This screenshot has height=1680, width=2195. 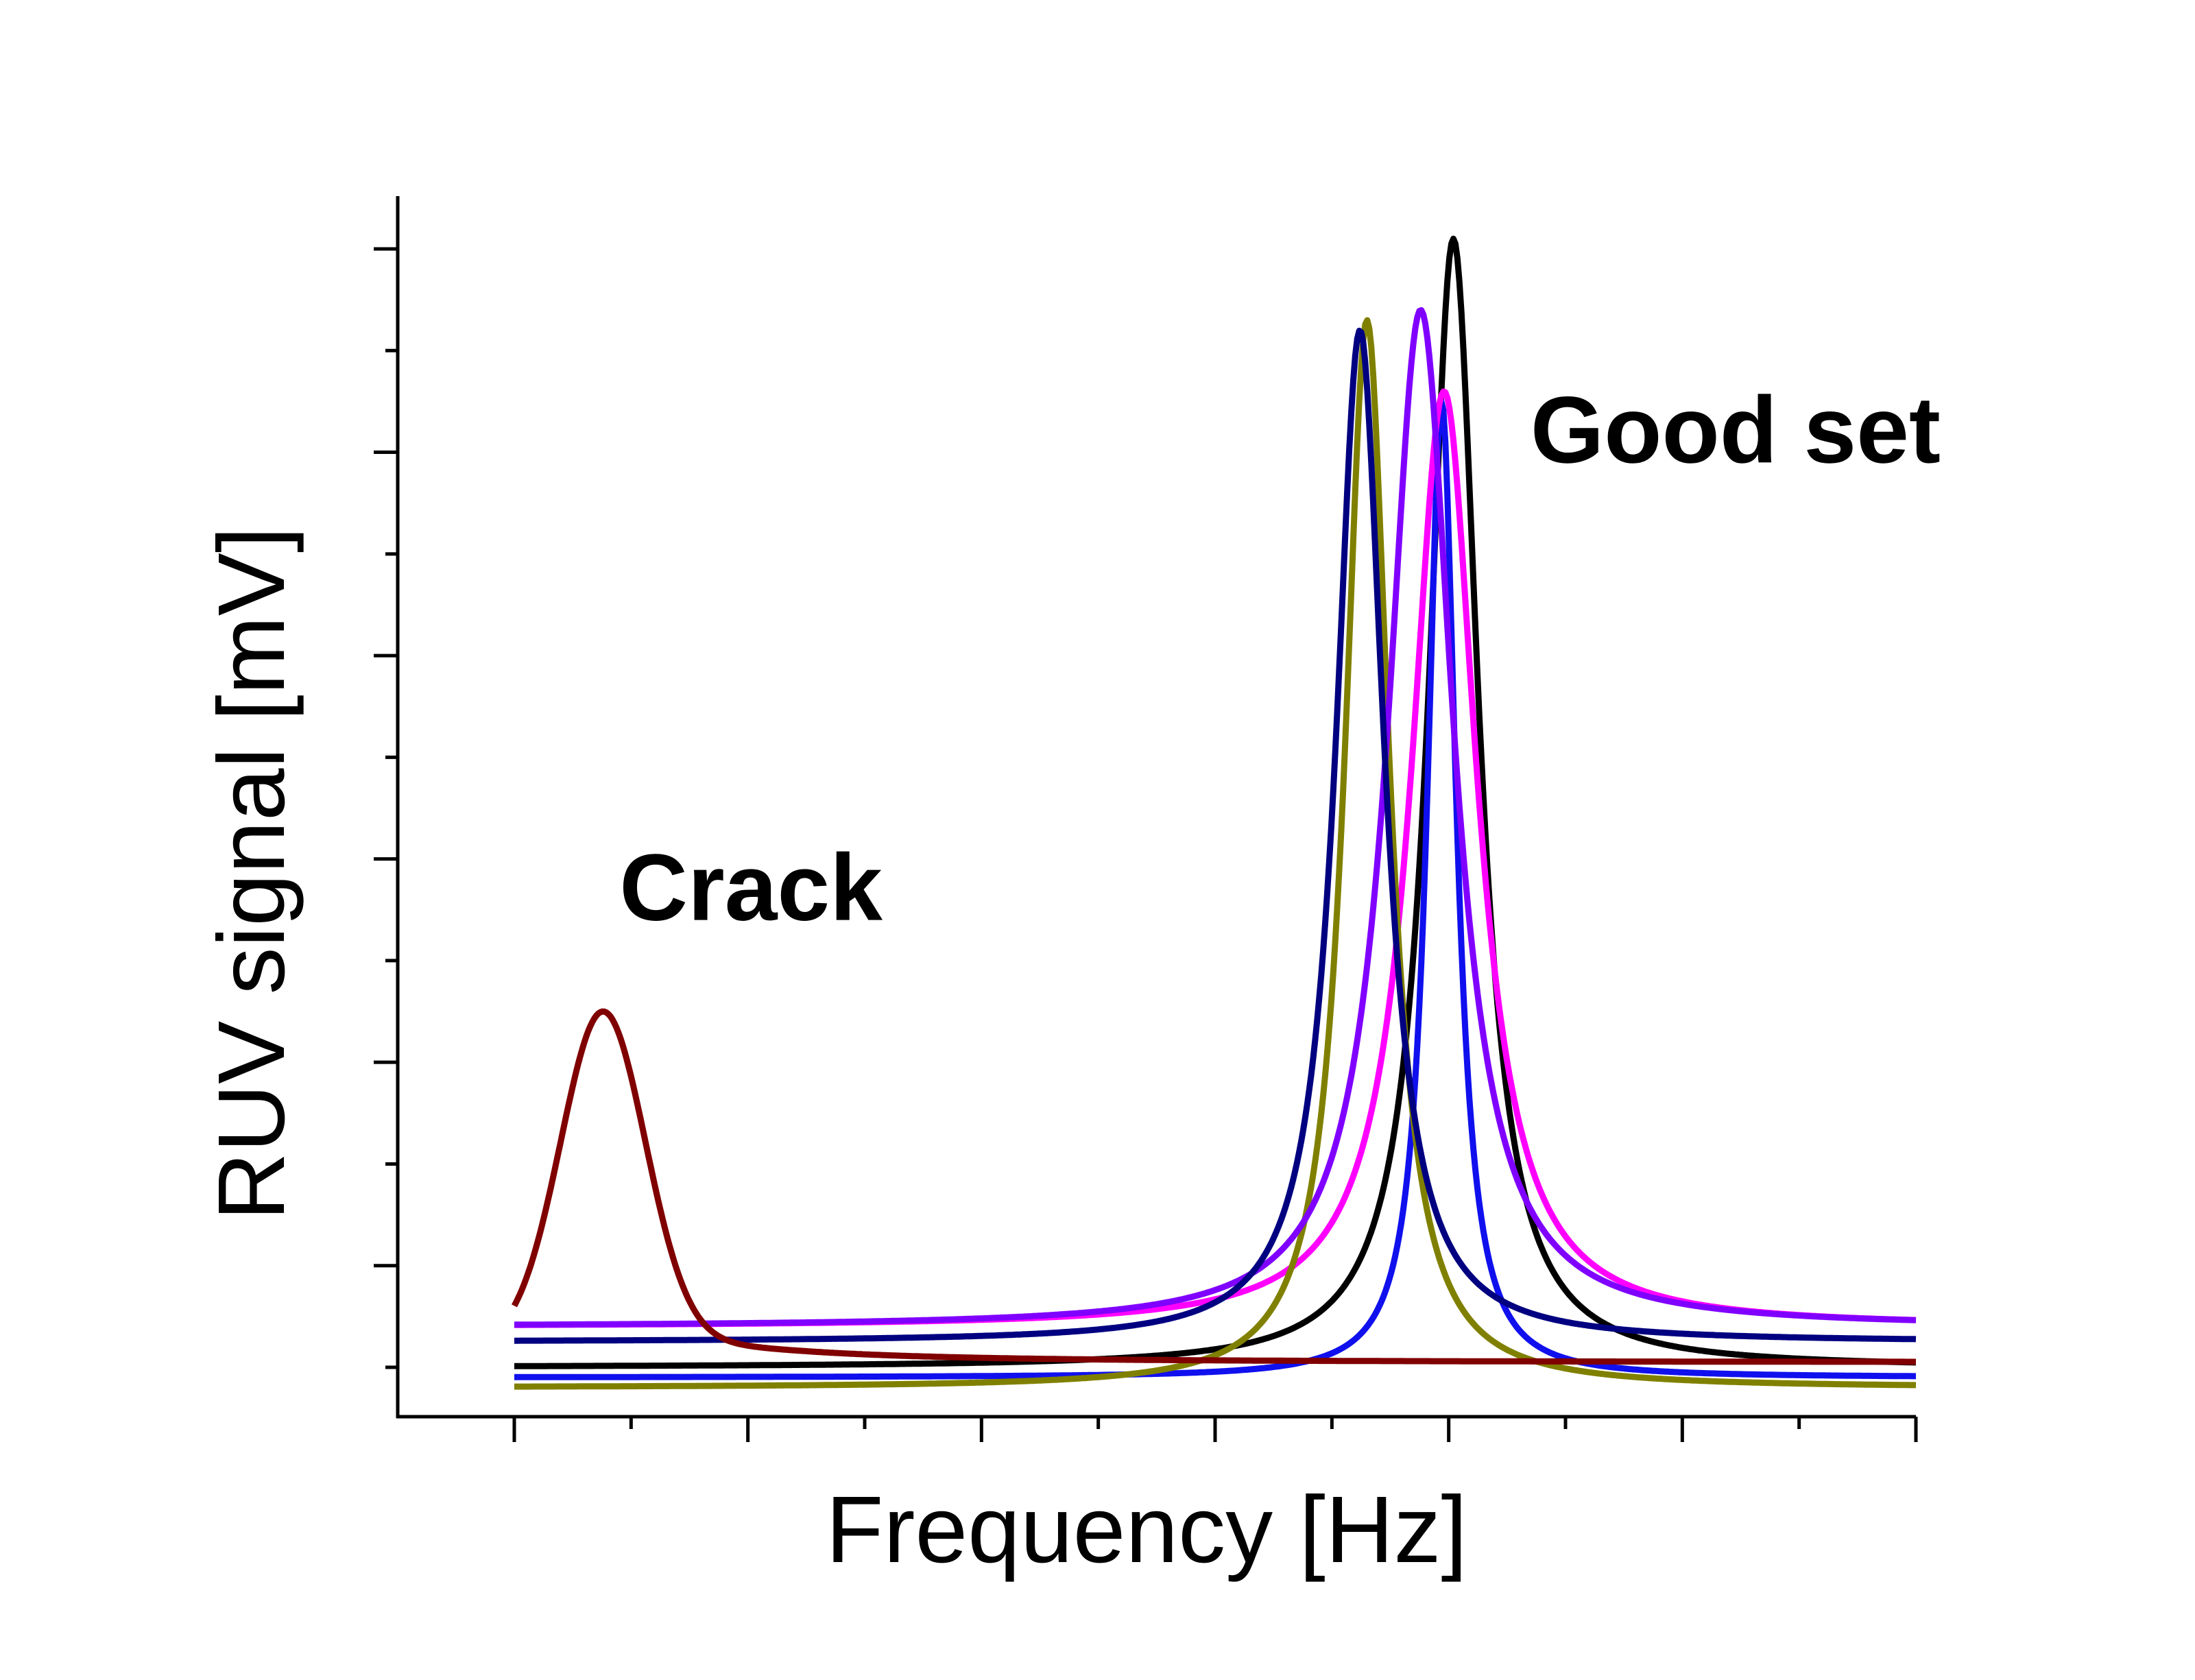 I want to click on annotation-good-set: Good set, so click(x=1736, y=430).